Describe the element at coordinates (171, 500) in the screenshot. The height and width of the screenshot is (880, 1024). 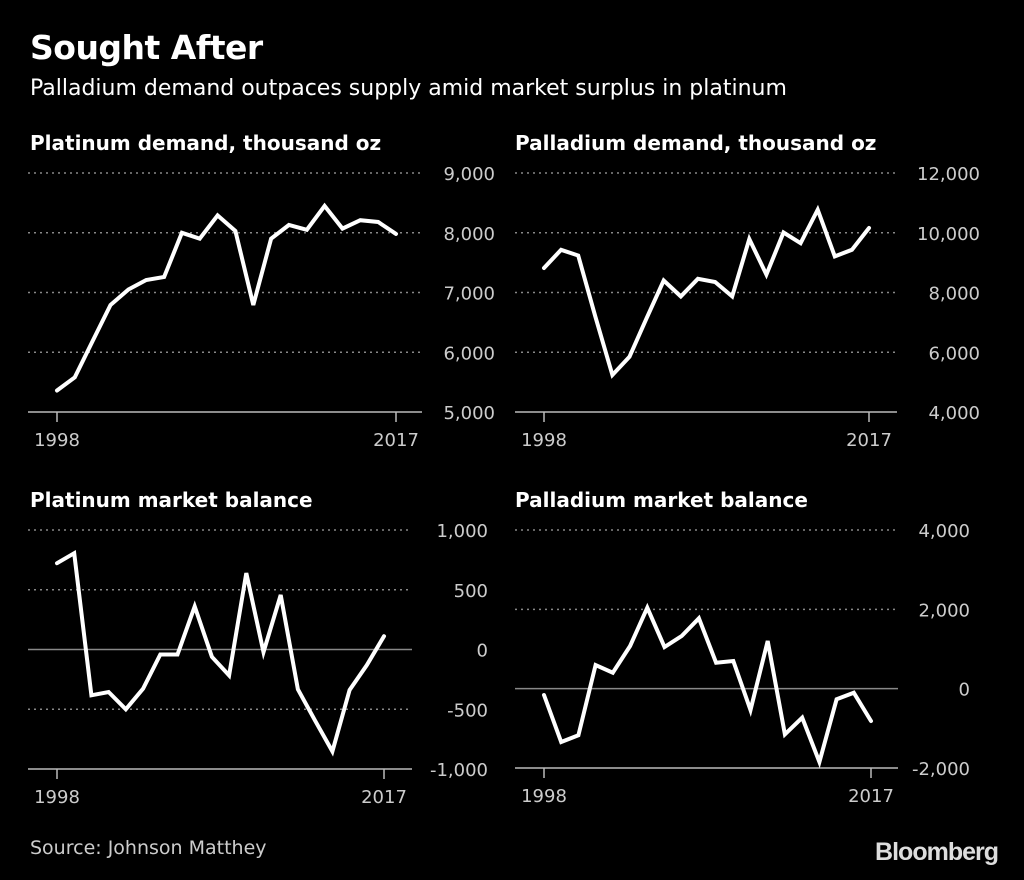
I see `panel-title: Platinum market balance` at that location.